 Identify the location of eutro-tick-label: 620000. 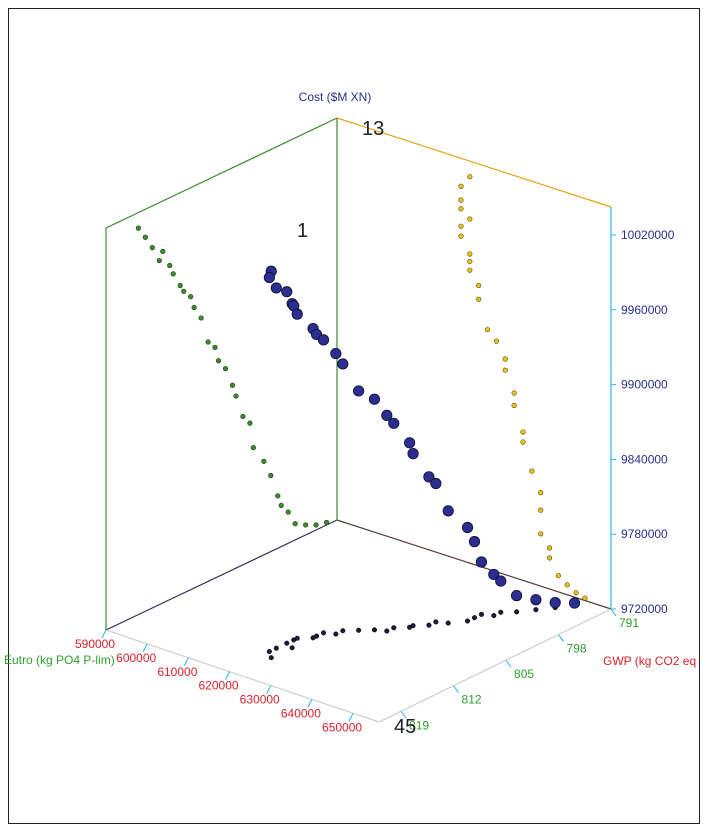
(219, 686).